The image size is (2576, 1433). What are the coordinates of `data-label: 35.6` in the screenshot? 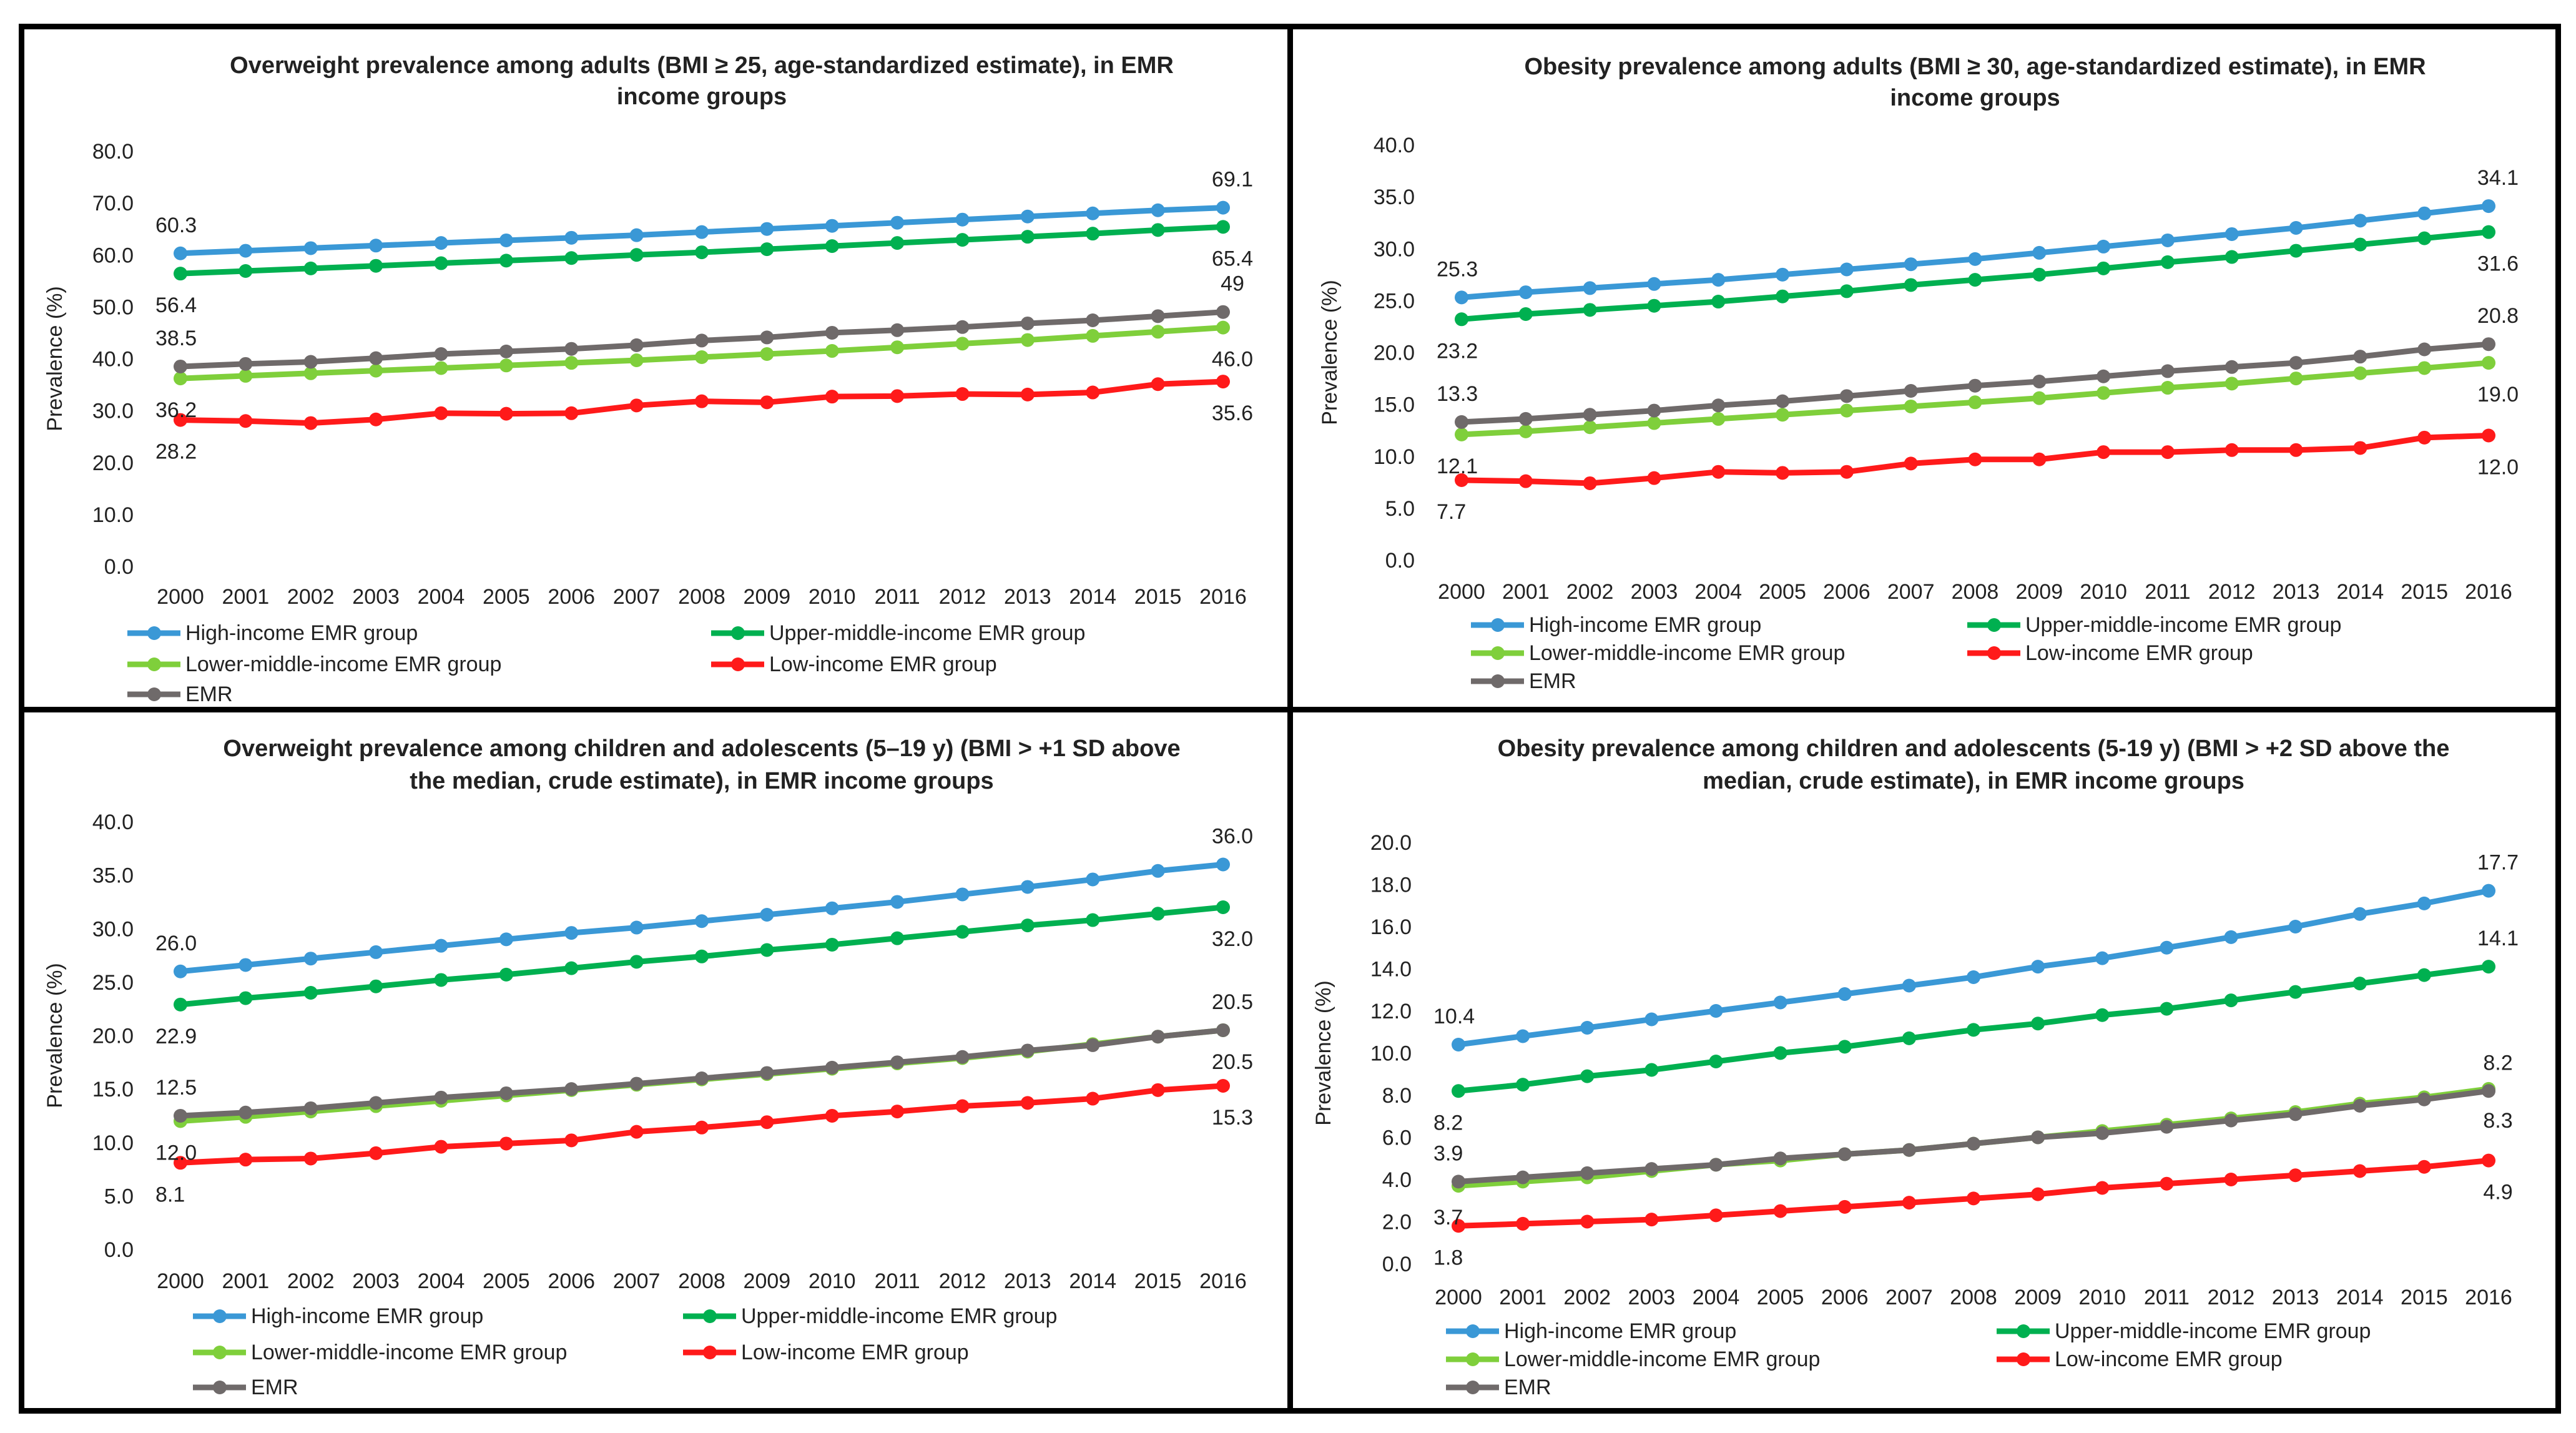 It's located at (1232, 413).